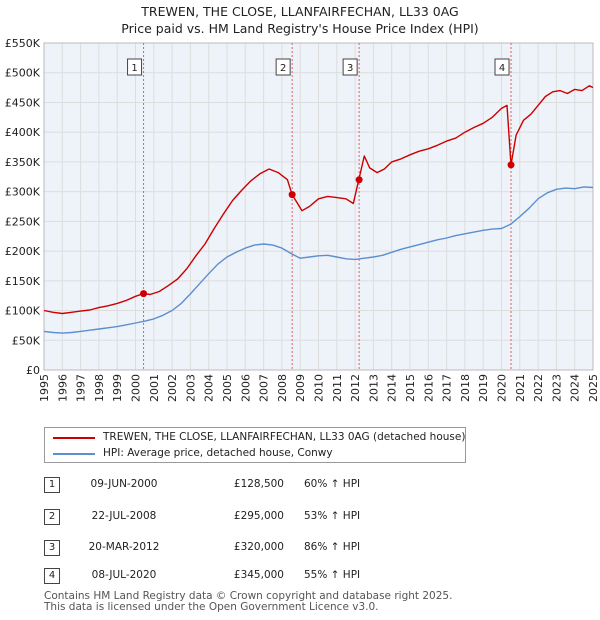 This screenshot has height=620, width=600. What do you see at coordinates (81, 388) in the screenshot?
I see `x-tick-label: 1997` at bounding box center [81, 388].